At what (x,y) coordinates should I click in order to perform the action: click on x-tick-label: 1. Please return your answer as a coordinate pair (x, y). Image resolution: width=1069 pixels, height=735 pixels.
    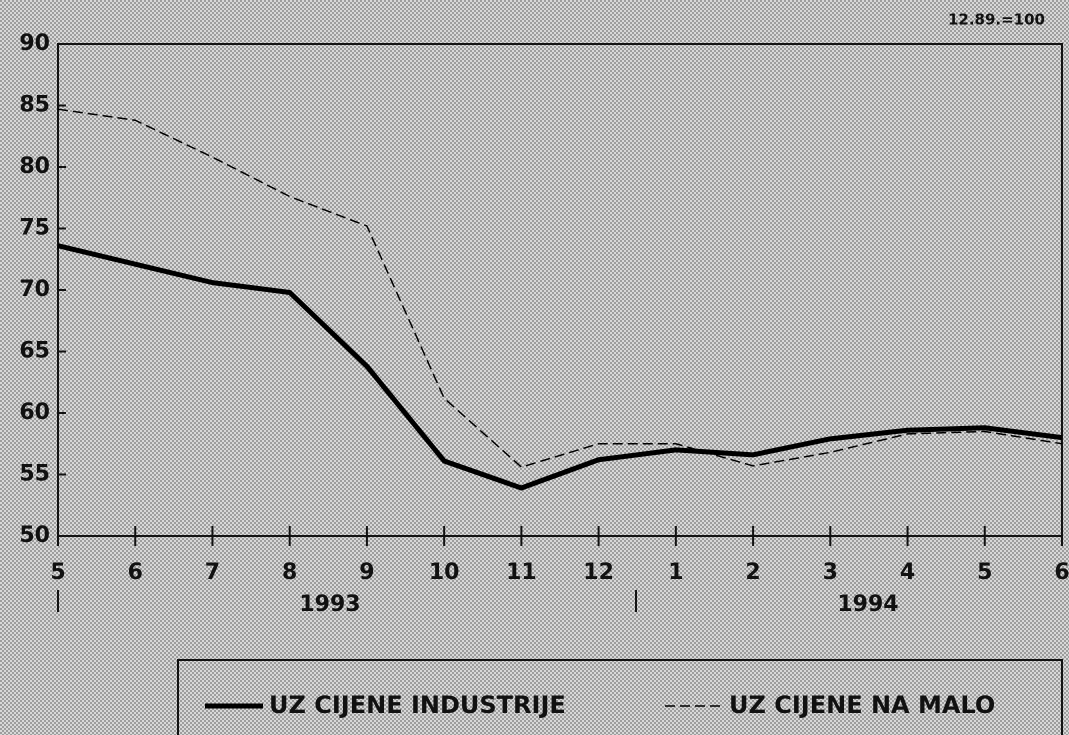
    Looking at the image, I should click on (675, 572).